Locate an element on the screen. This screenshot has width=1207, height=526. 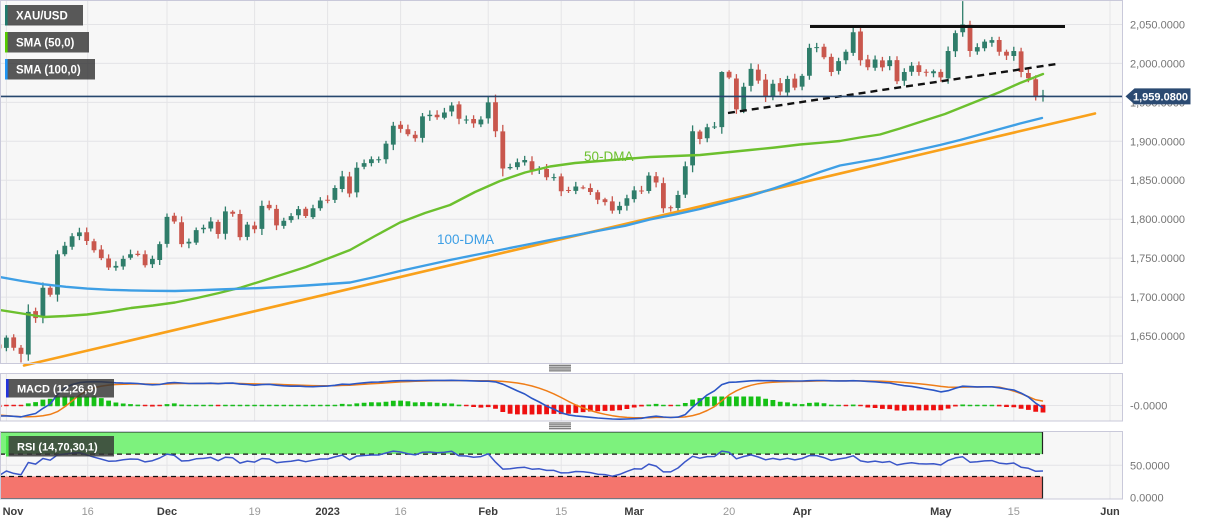
svg-text: Feb is located at coordinates (488, 512).